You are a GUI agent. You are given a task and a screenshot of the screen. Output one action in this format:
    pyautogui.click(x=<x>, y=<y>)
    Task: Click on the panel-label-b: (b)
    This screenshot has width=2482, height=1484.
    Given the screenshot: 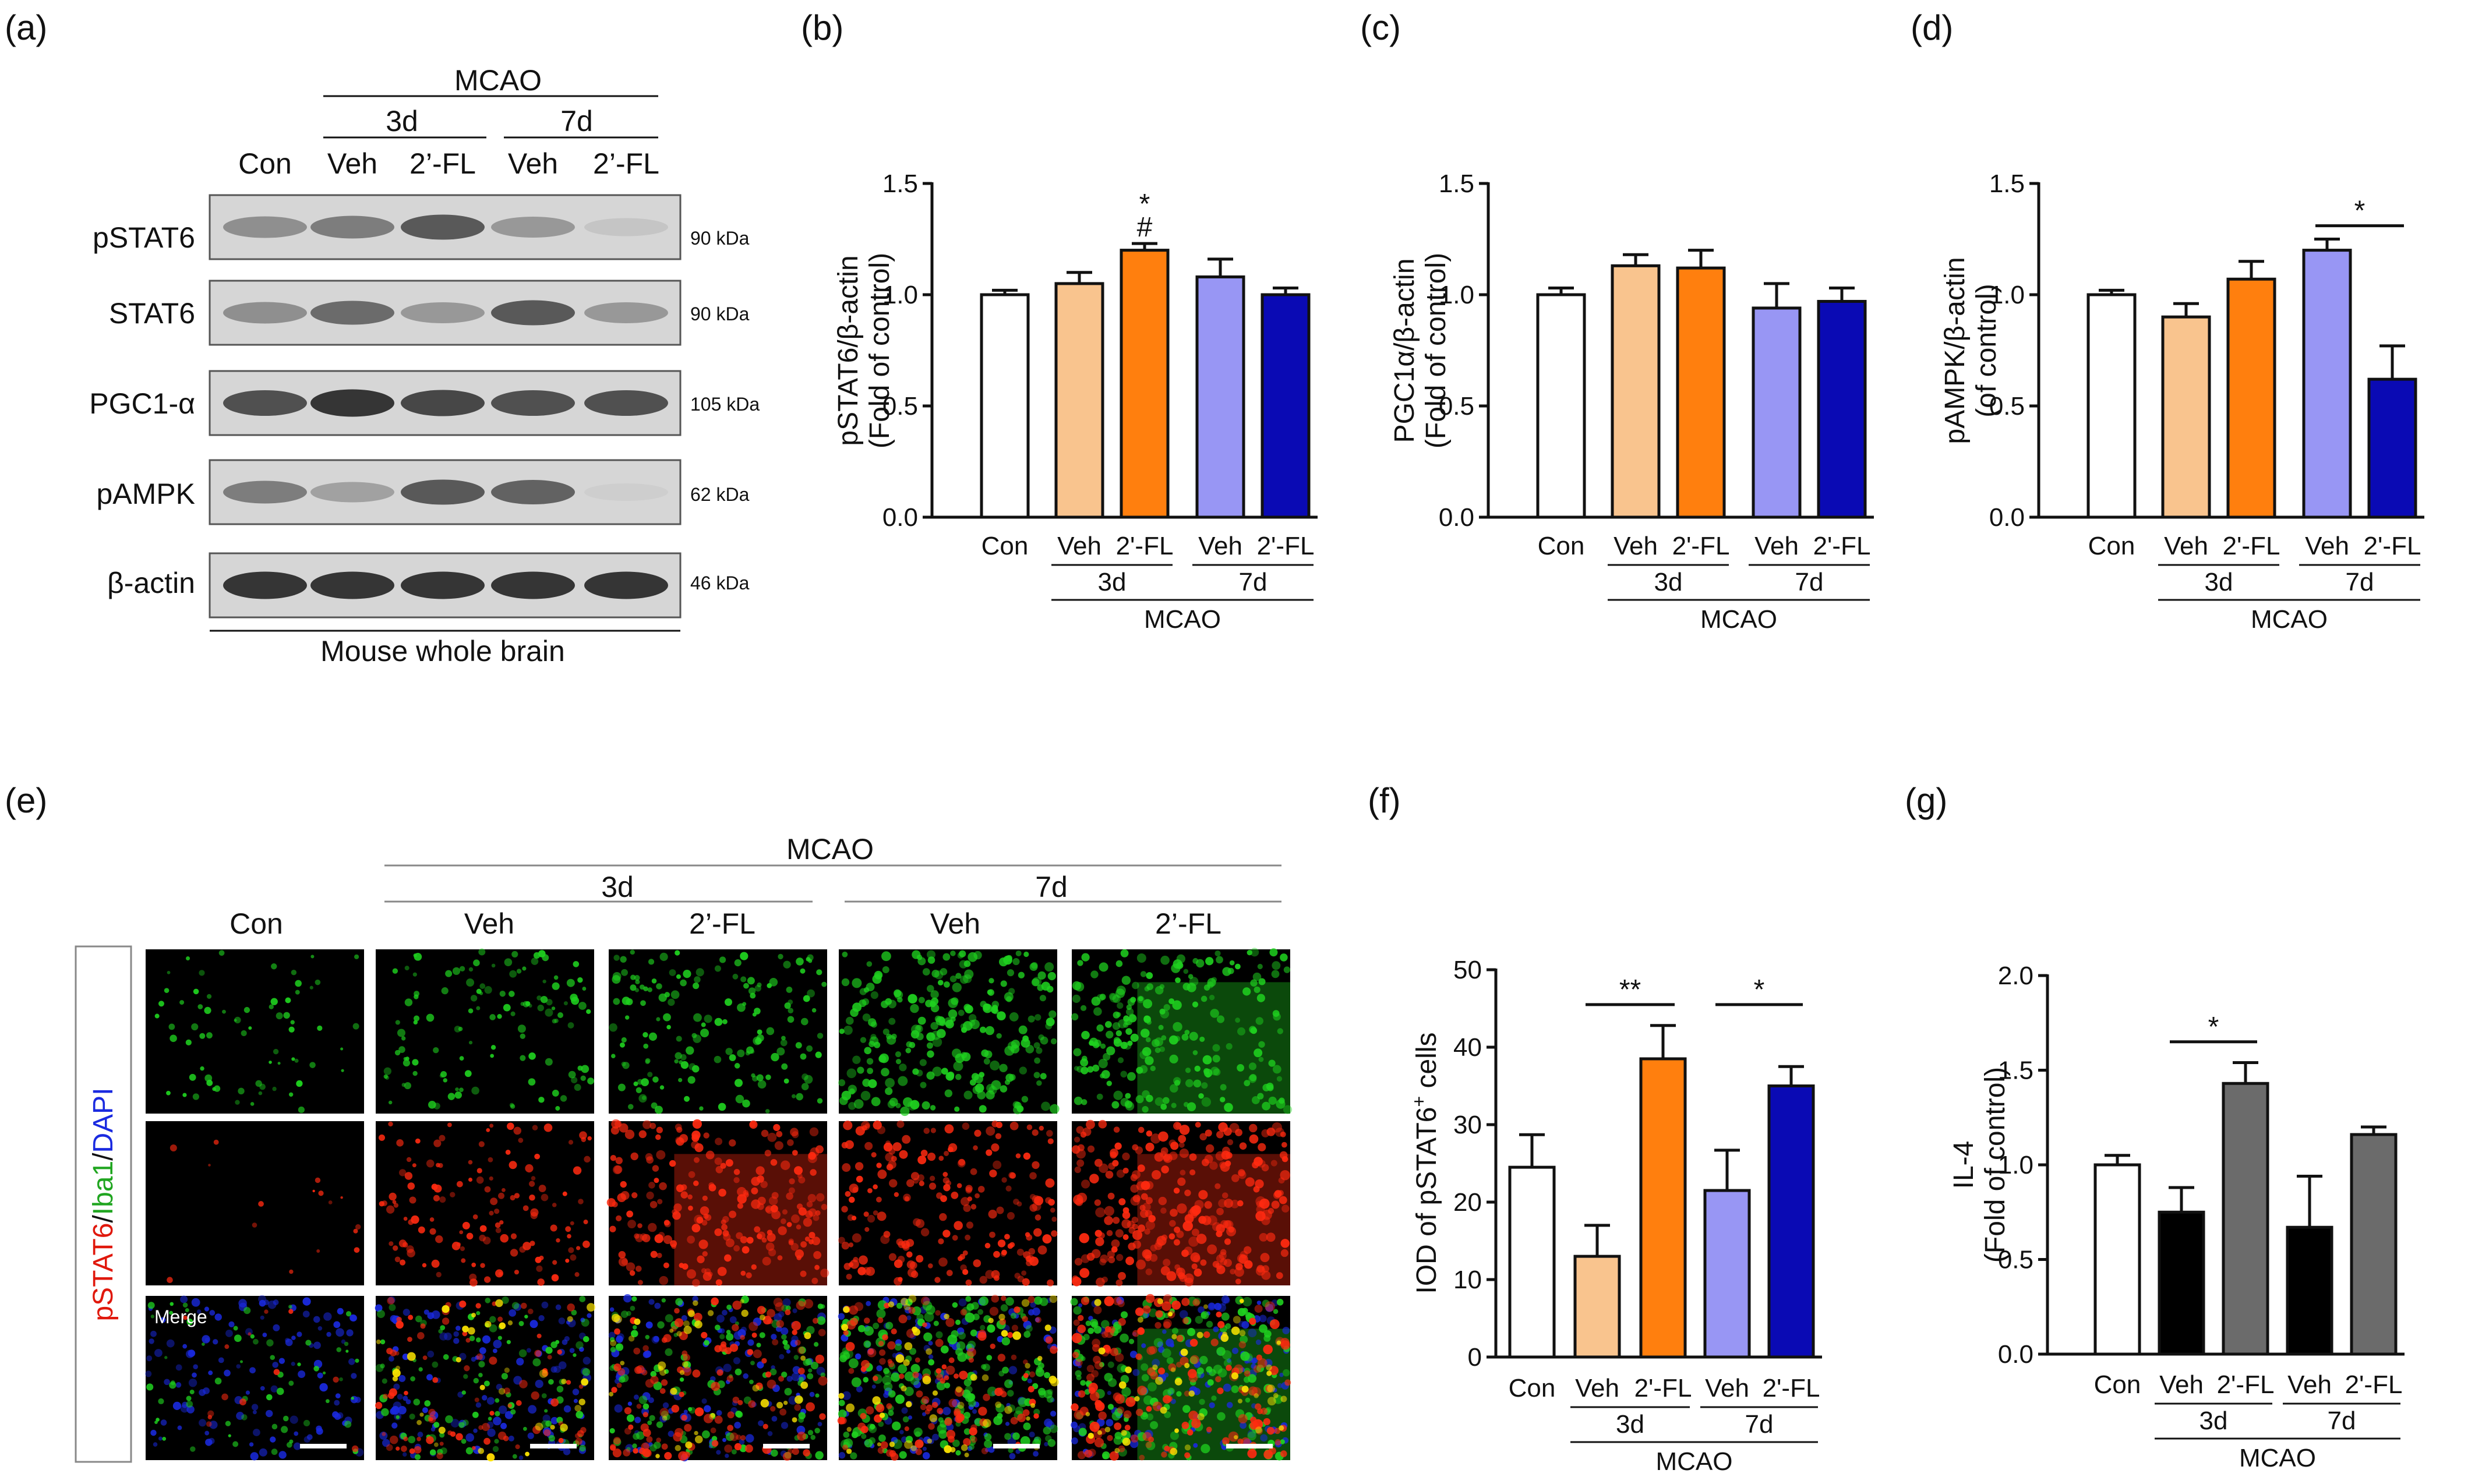 What is the action you would take?
    pyautogui.click(x=822, y=28)
    